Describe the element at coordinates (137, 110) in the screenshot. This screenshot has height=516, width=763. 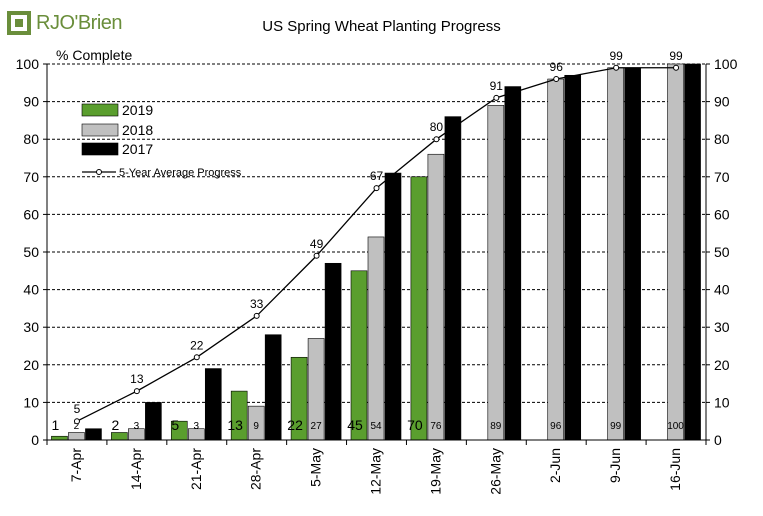
I see `legend-label-2019: 2019` at that location.